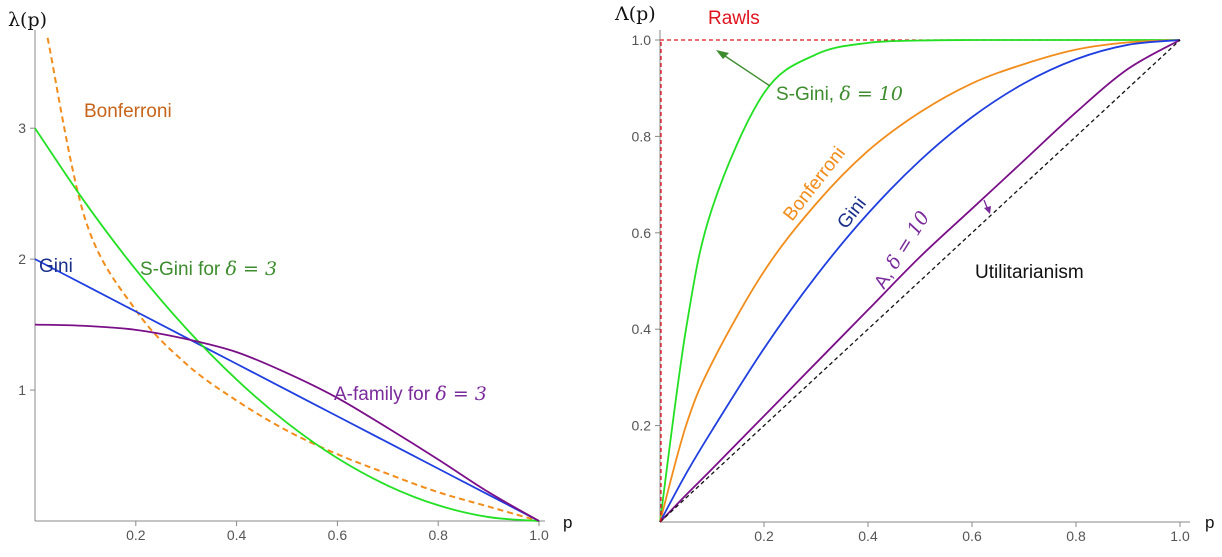 Image resolution: width=1222 pixels, height=557 pixels. I want to click on right-label-gini: Gini, so click(851, 214).